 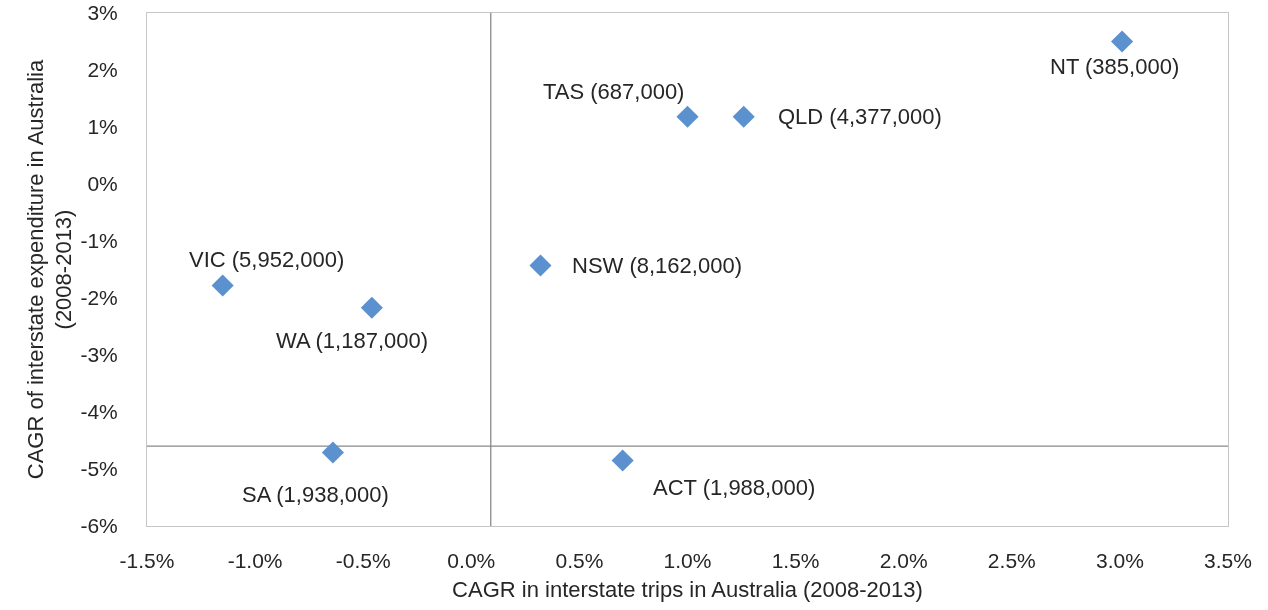 What do you see at coordinates (99, 526) in the screenshot?
I see `y-tick-label: -6%` at bounding box center [99, 526].